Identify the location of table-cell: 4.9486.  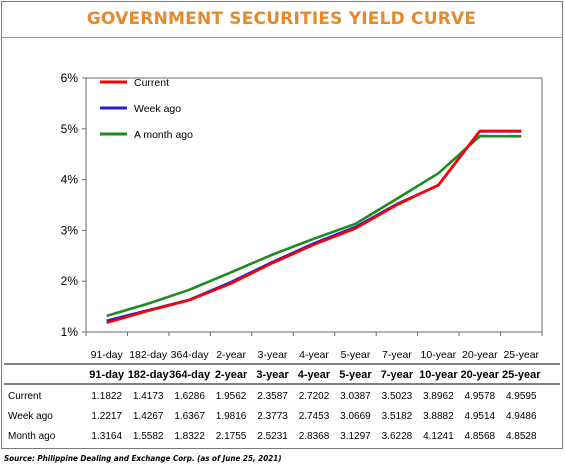
(521, 416).